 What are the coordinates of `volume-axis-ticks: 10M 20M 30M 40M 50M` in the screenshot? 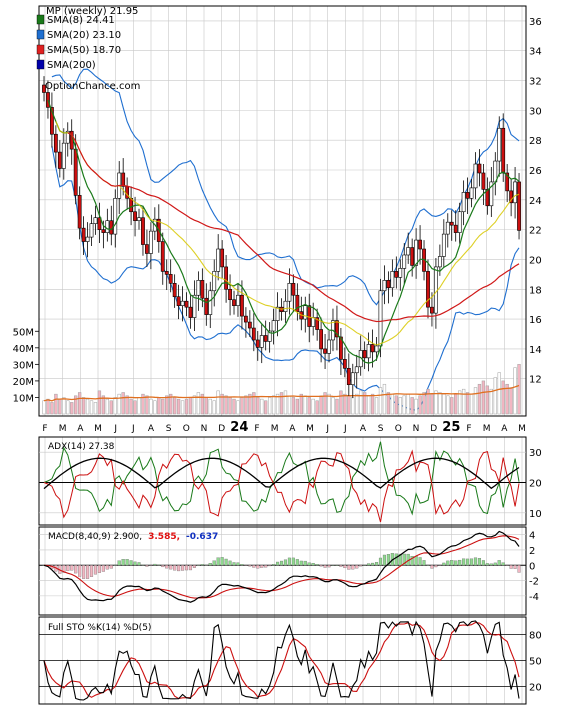 It's located at (26, 365).